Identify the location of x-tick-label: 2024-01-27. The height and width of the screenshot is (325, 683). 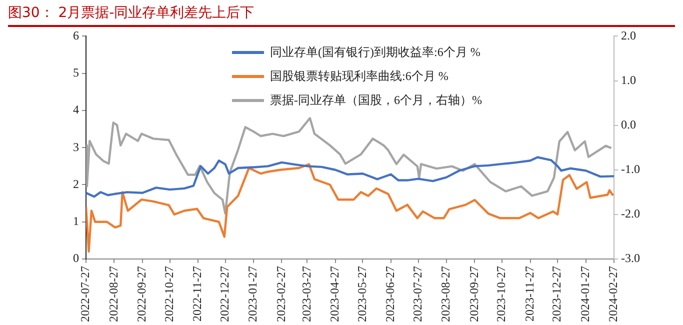
(585, 294).